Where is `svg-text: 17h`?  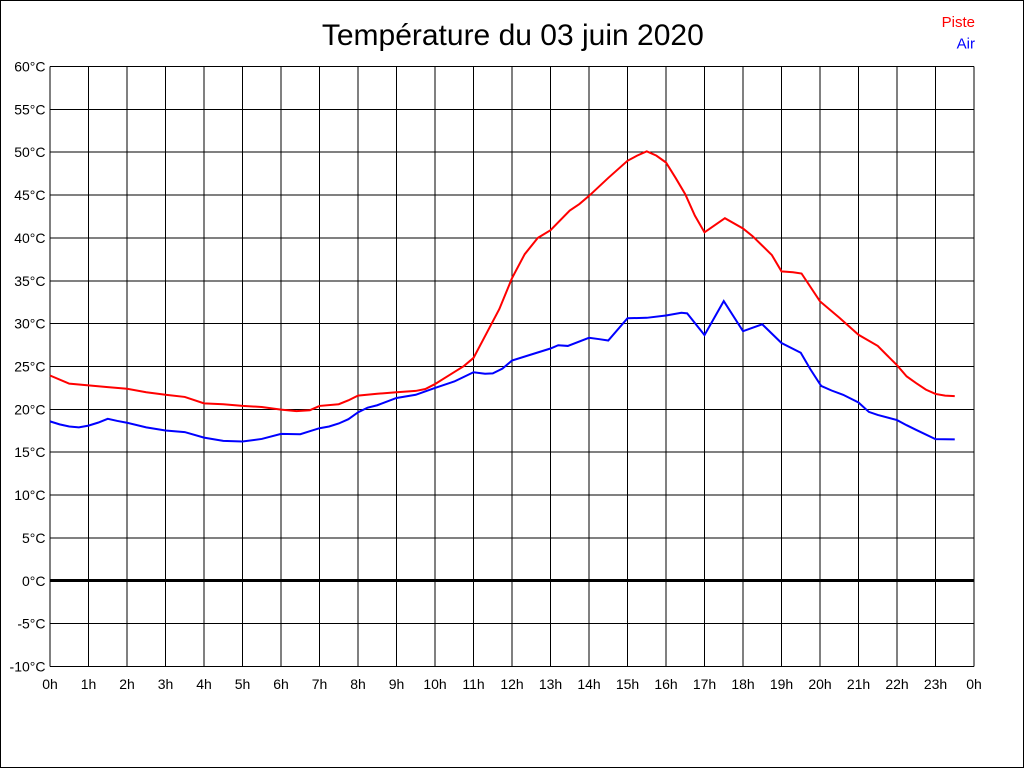
svg-text: 17h is located at coordinates (704, 684).